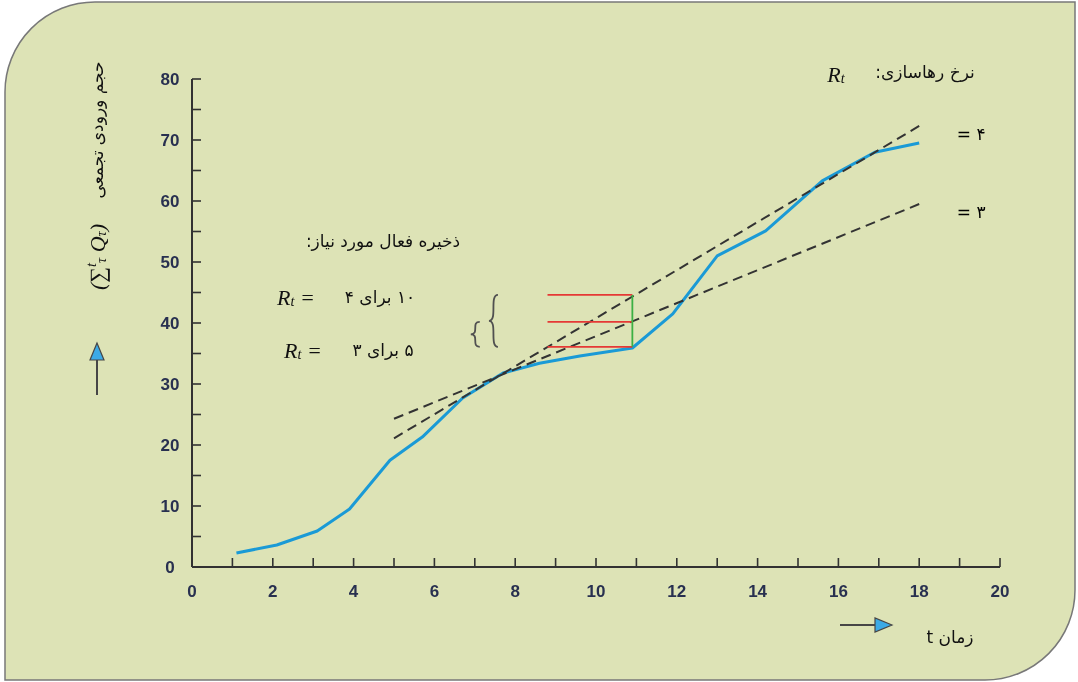 The width and height of the screenshot is (1078, 682). I want to click on x-tick-label: 6, so click(434, 591).